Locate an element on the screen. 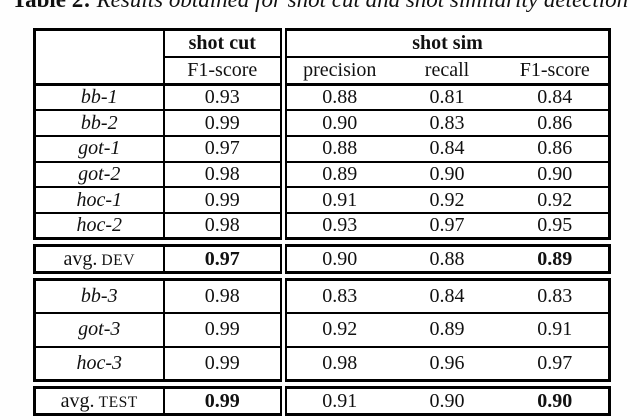 This screenshot has width=640, height=420. cell-sim-recall: 0.97 is located at coordinates (447, 225).